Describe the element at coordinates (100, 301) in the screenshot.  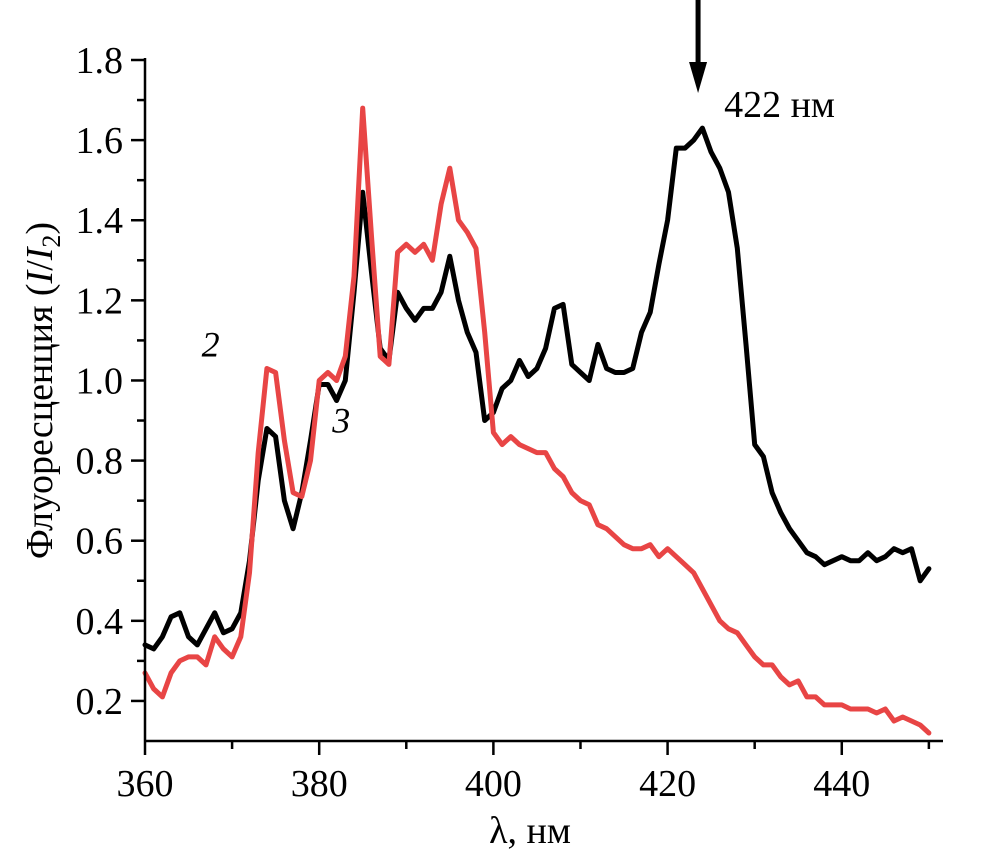
I see `y-tick-label: 1.2` at that location.